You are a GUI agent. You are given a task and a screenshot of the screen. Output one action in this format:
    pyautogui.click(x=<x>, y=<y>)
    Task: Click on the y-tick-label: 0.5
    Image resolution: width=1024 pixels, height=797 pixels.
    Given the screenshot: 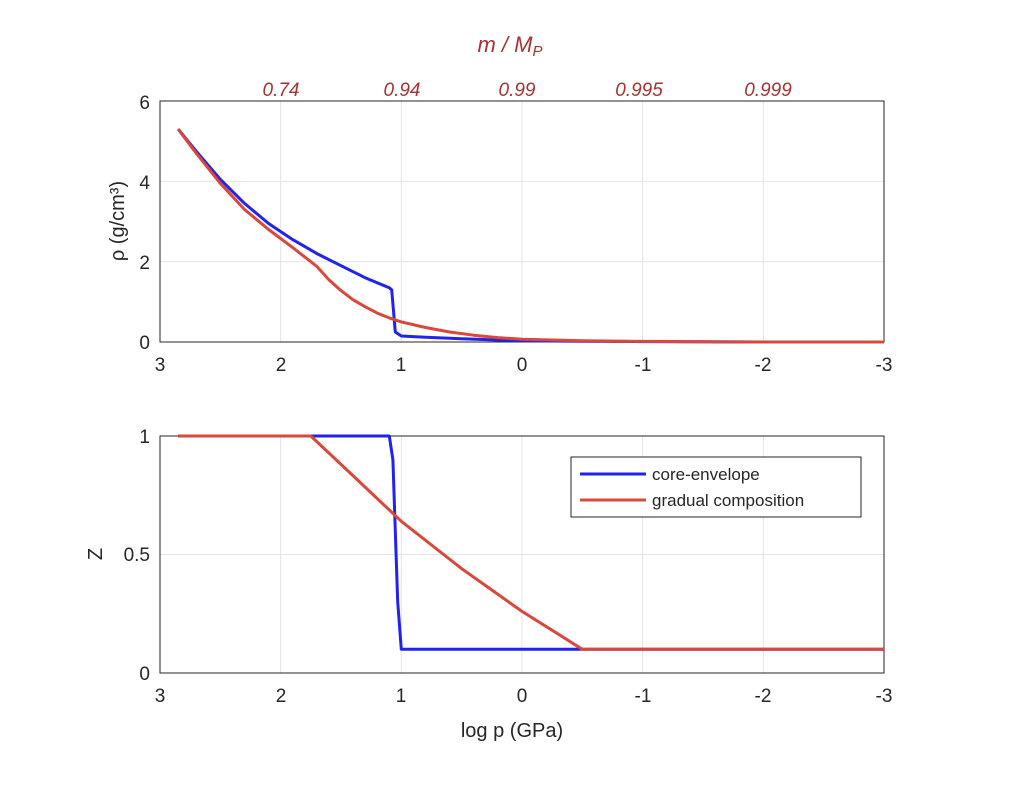 What is the action you would take?
    pyautogui.click(x=137, y=555)
    